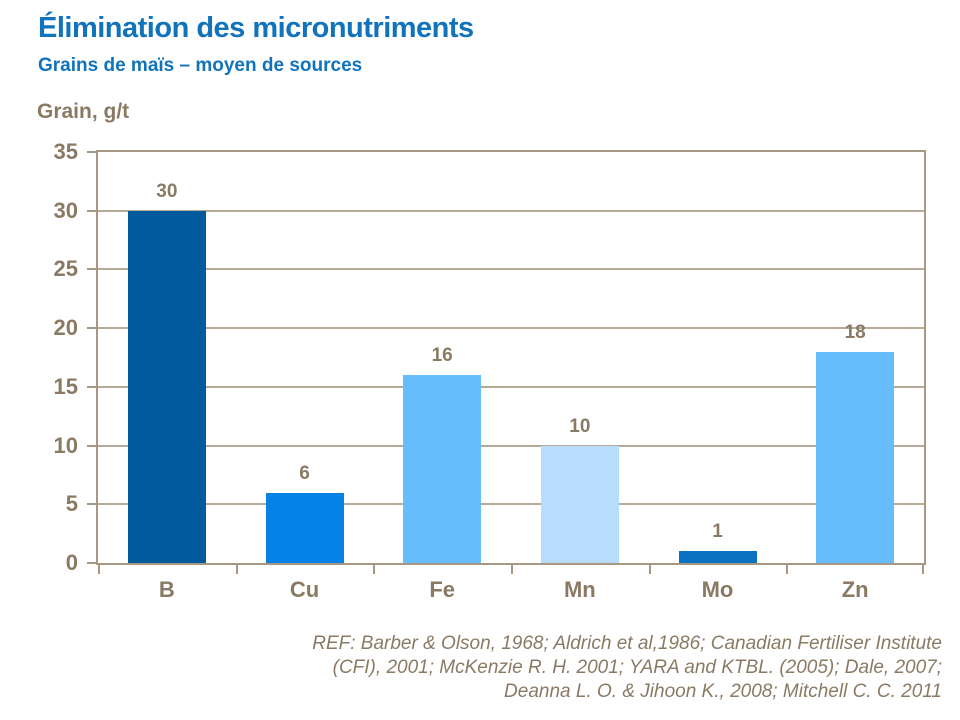 Image resolution: width=960 pixels, height=720 pixels. I want to click on y-axis-title: Grain, g/t, so click(83, 111).